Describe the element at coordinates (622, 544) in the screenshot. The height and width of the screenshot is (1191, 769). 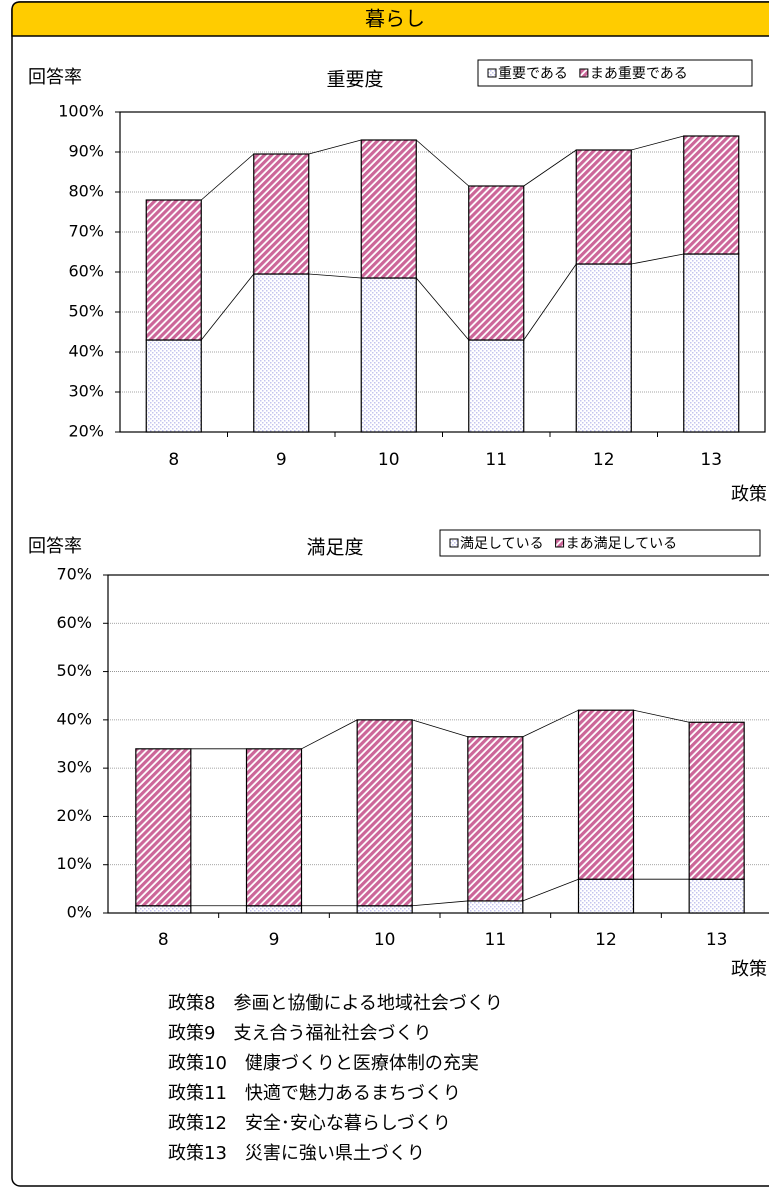
I see `legend-label: まあ満足している` at that location.